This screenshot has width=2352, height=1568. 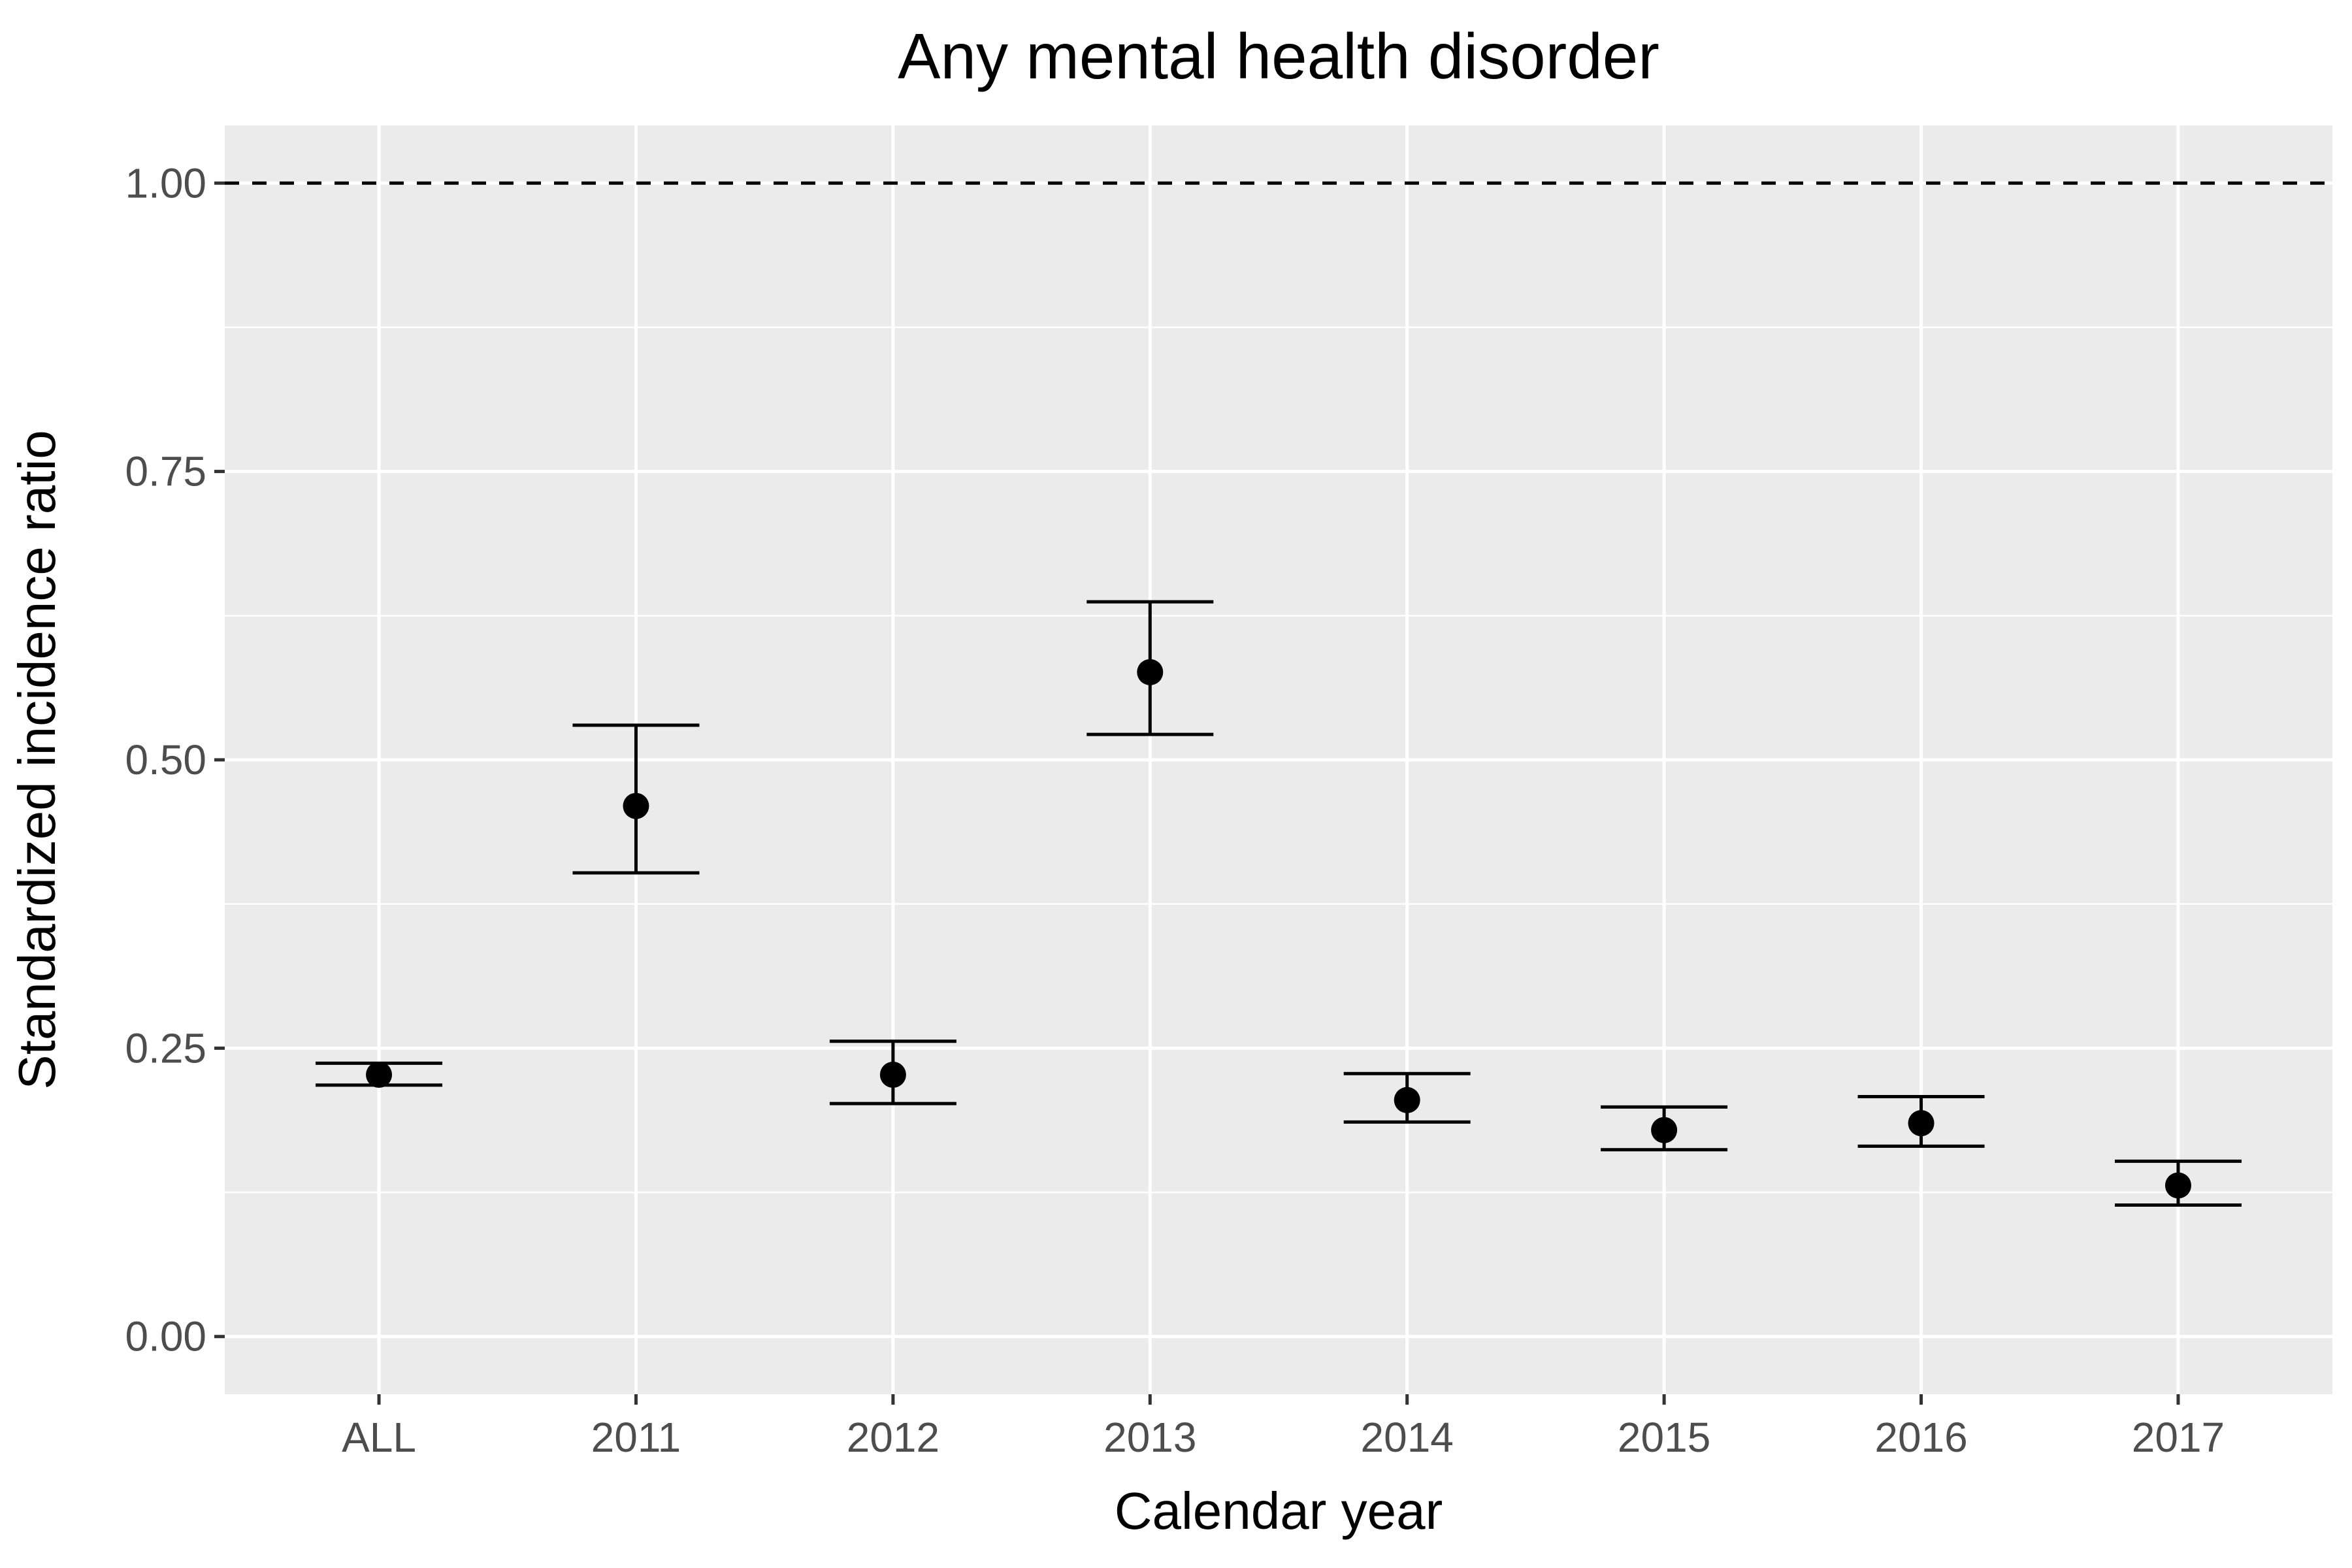 What do you see at coordinates (893, 1437) in the screenshot?
I see `x-tick-label: 2012` at bounding box center [893, 1437].